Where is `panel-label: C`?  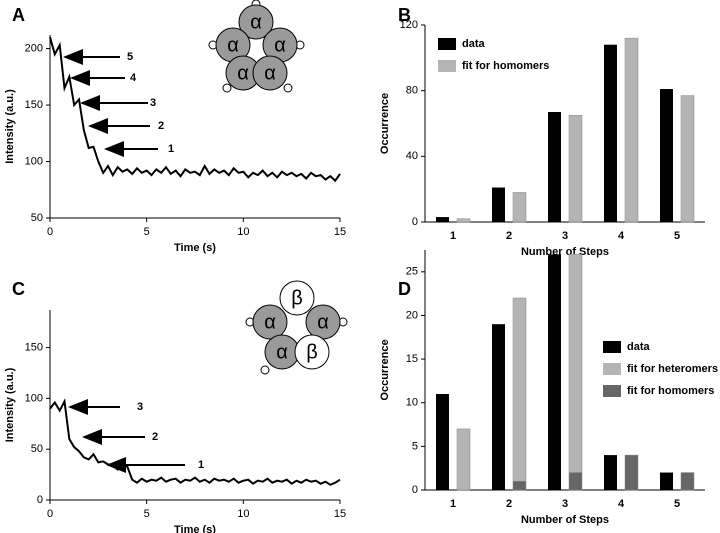
panel-label: C is located at coordinates (18, 289).